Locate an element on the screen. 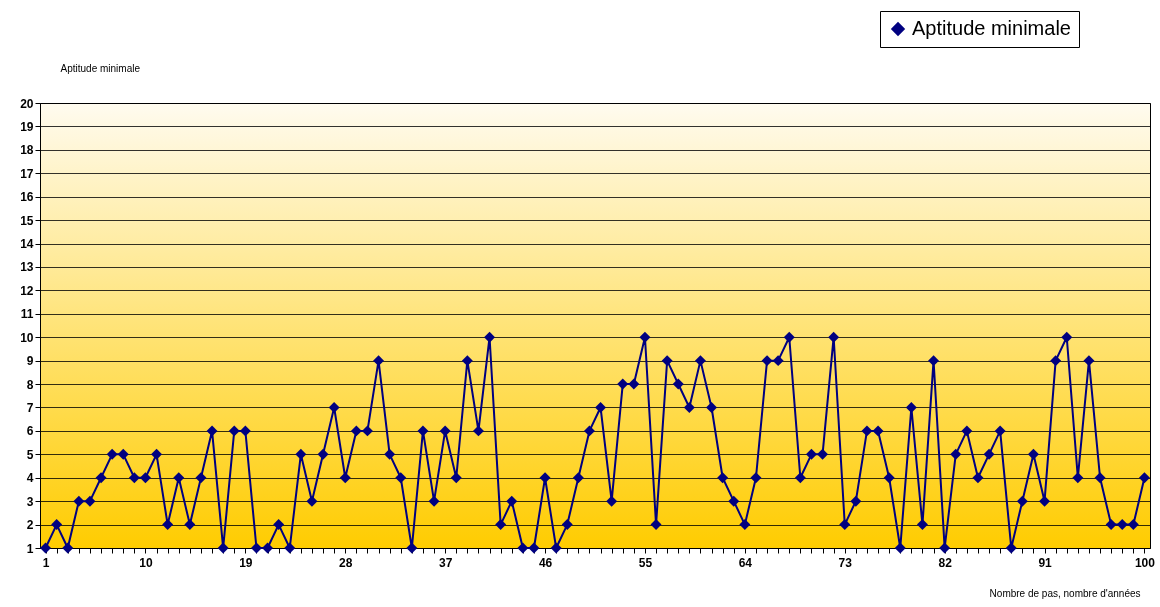  x-tick-label: 82 is located at coordinates (945, 562).